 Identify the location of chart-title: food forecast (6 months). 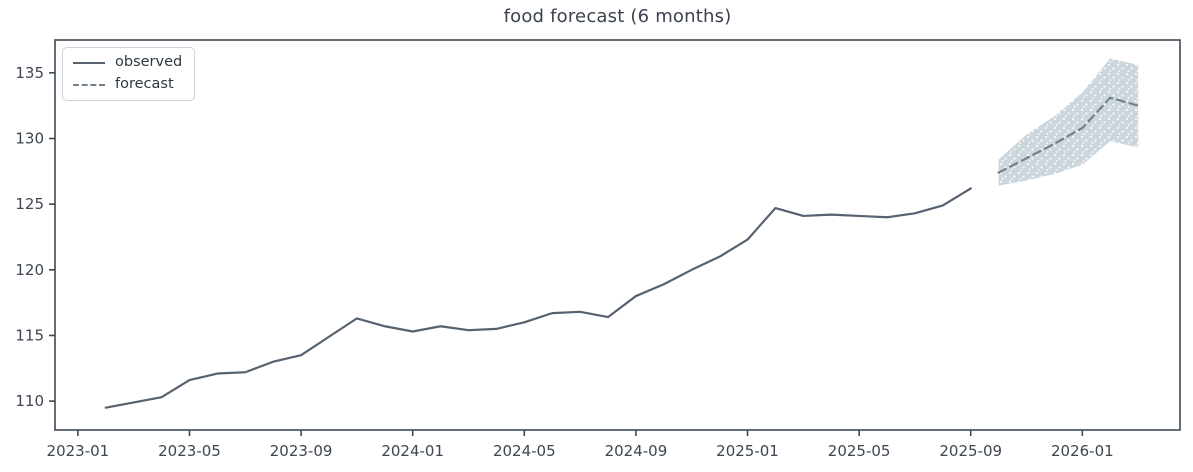
(617, 16).